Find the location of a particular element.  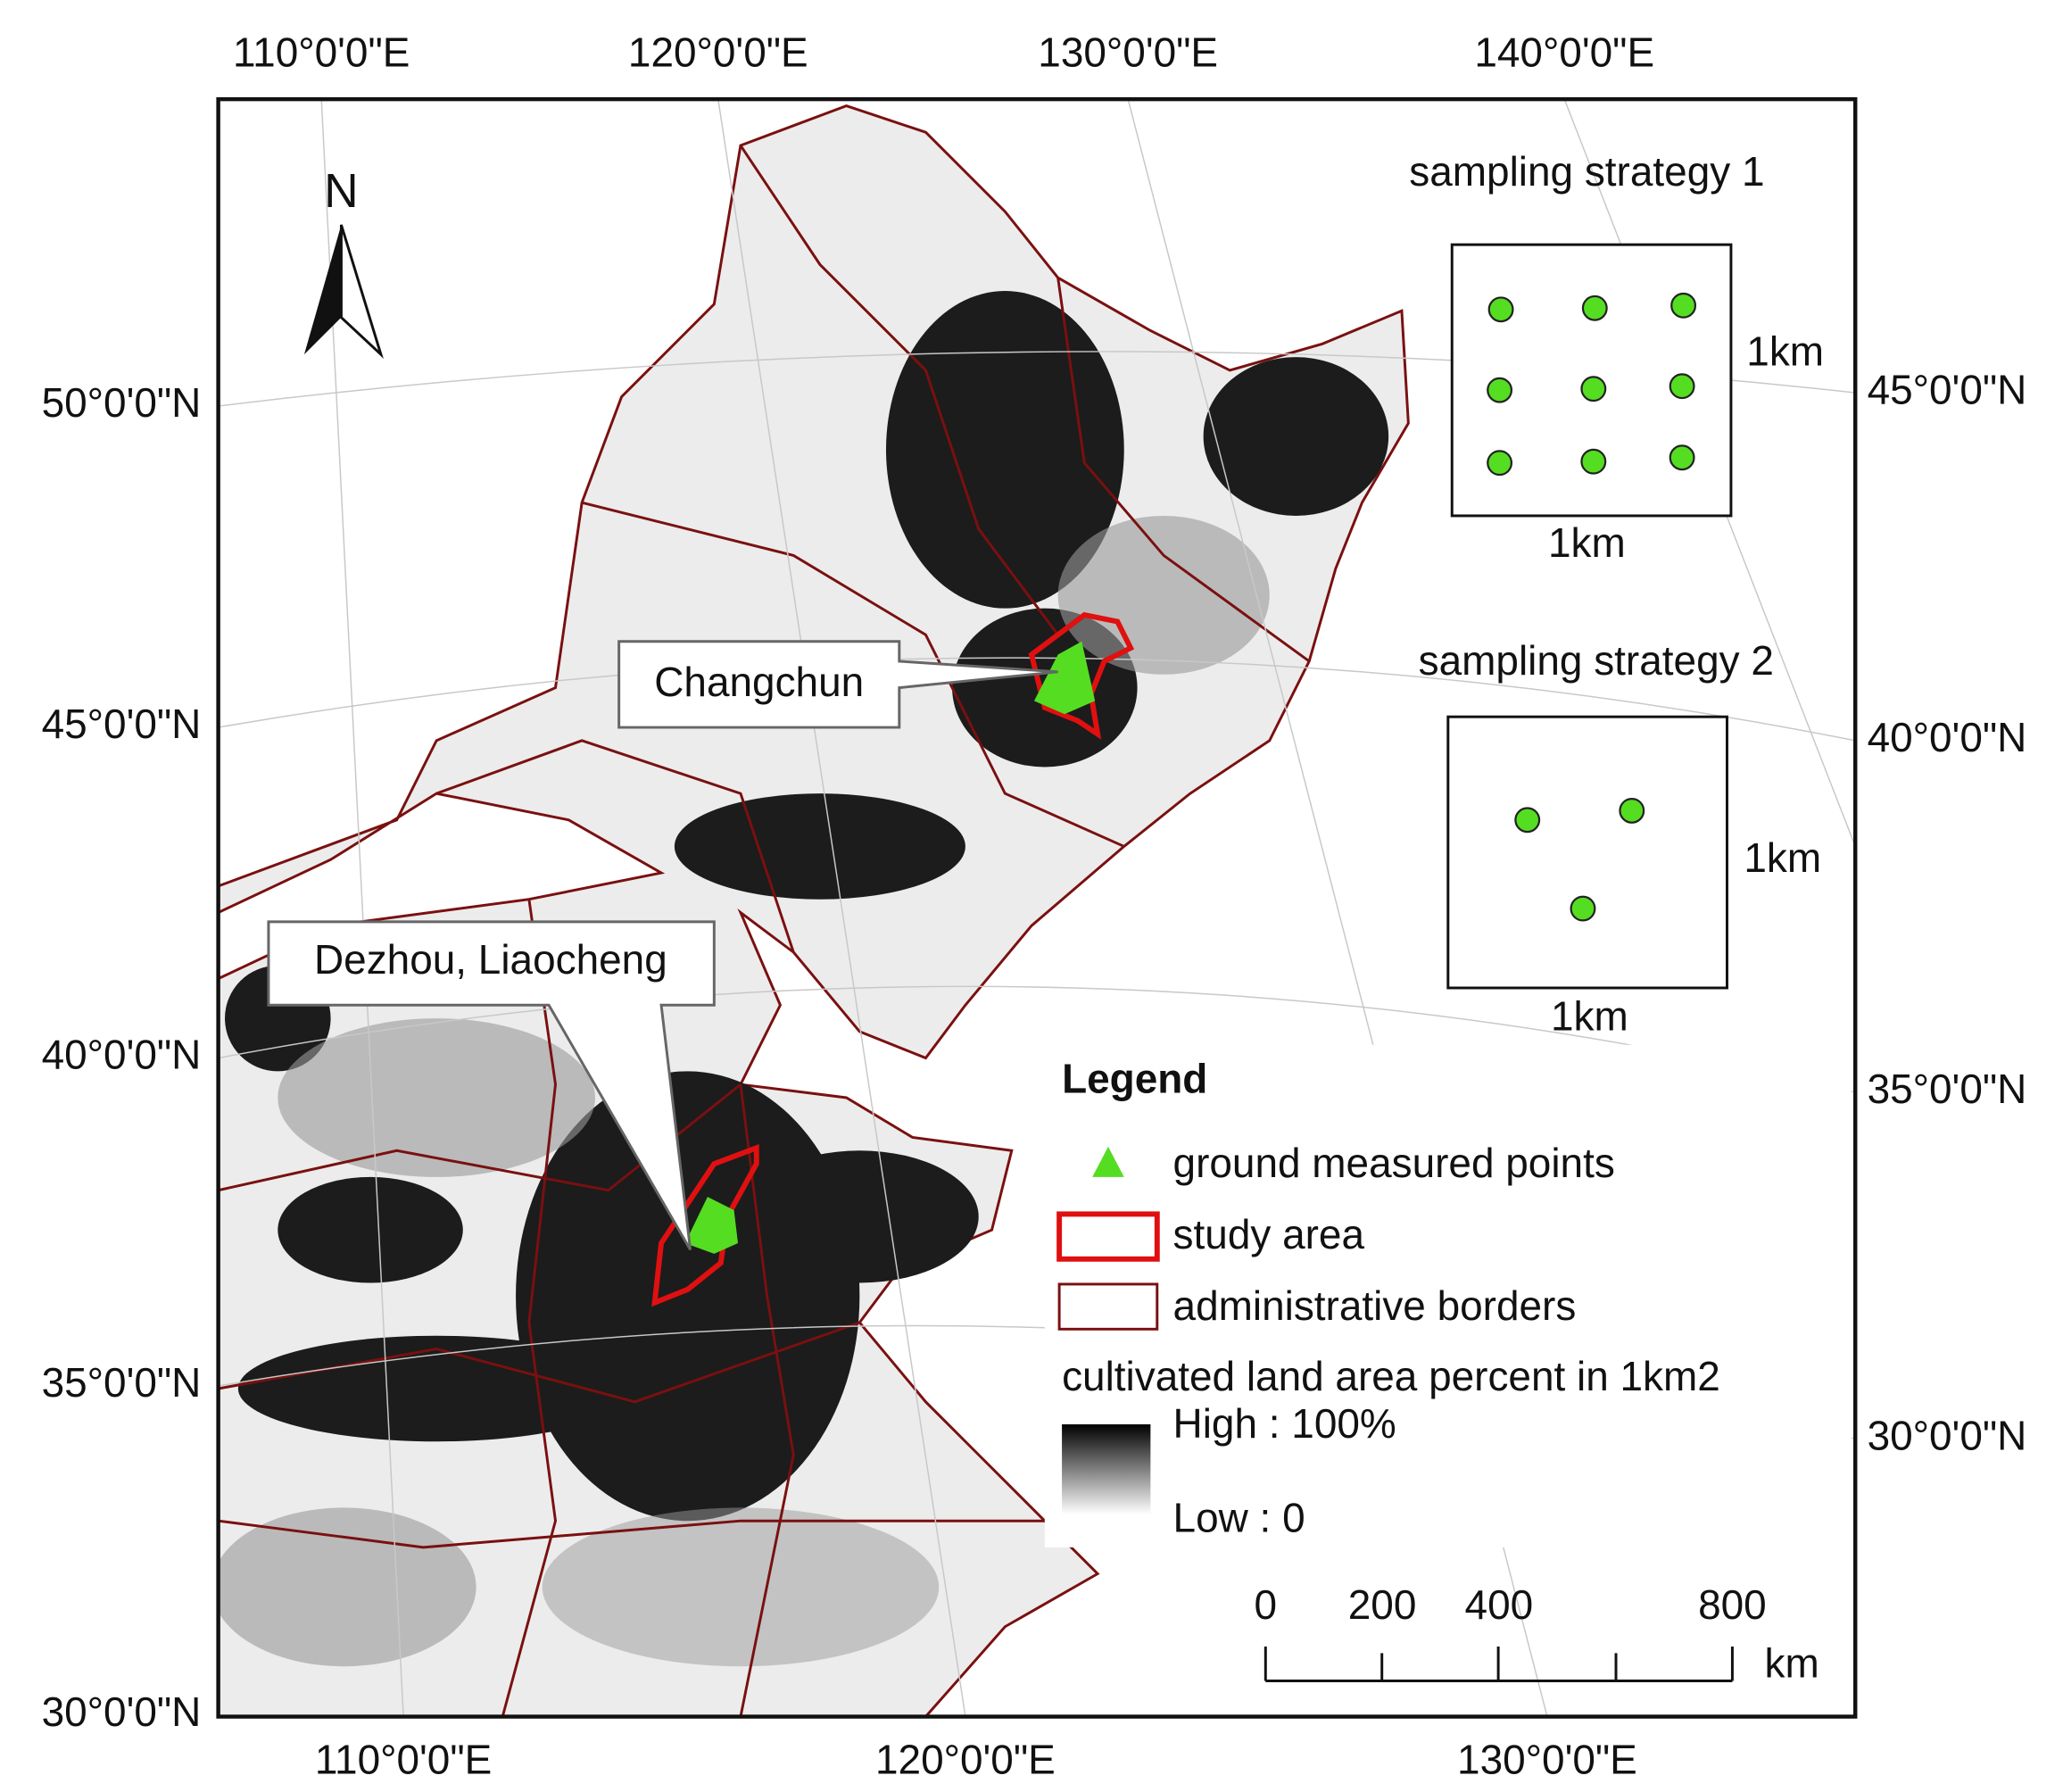

legend-label: ground measured points is located at coordinates (1394, 1163).